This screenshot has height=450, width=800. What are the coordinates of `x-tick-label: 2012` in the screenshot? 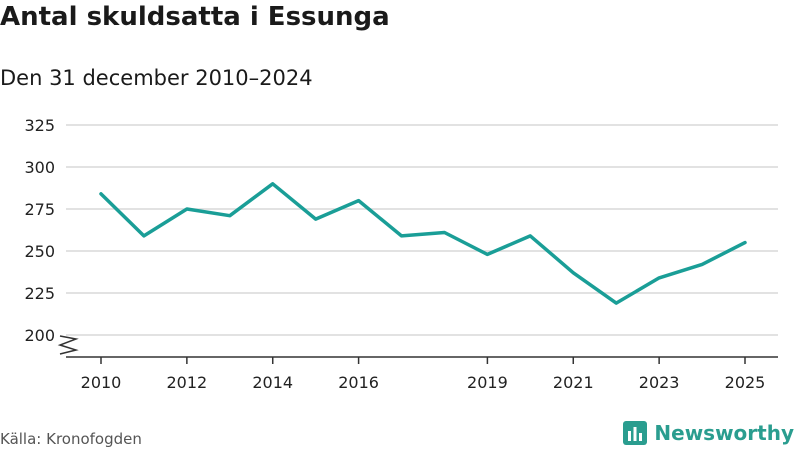 It's located at (187, 382).